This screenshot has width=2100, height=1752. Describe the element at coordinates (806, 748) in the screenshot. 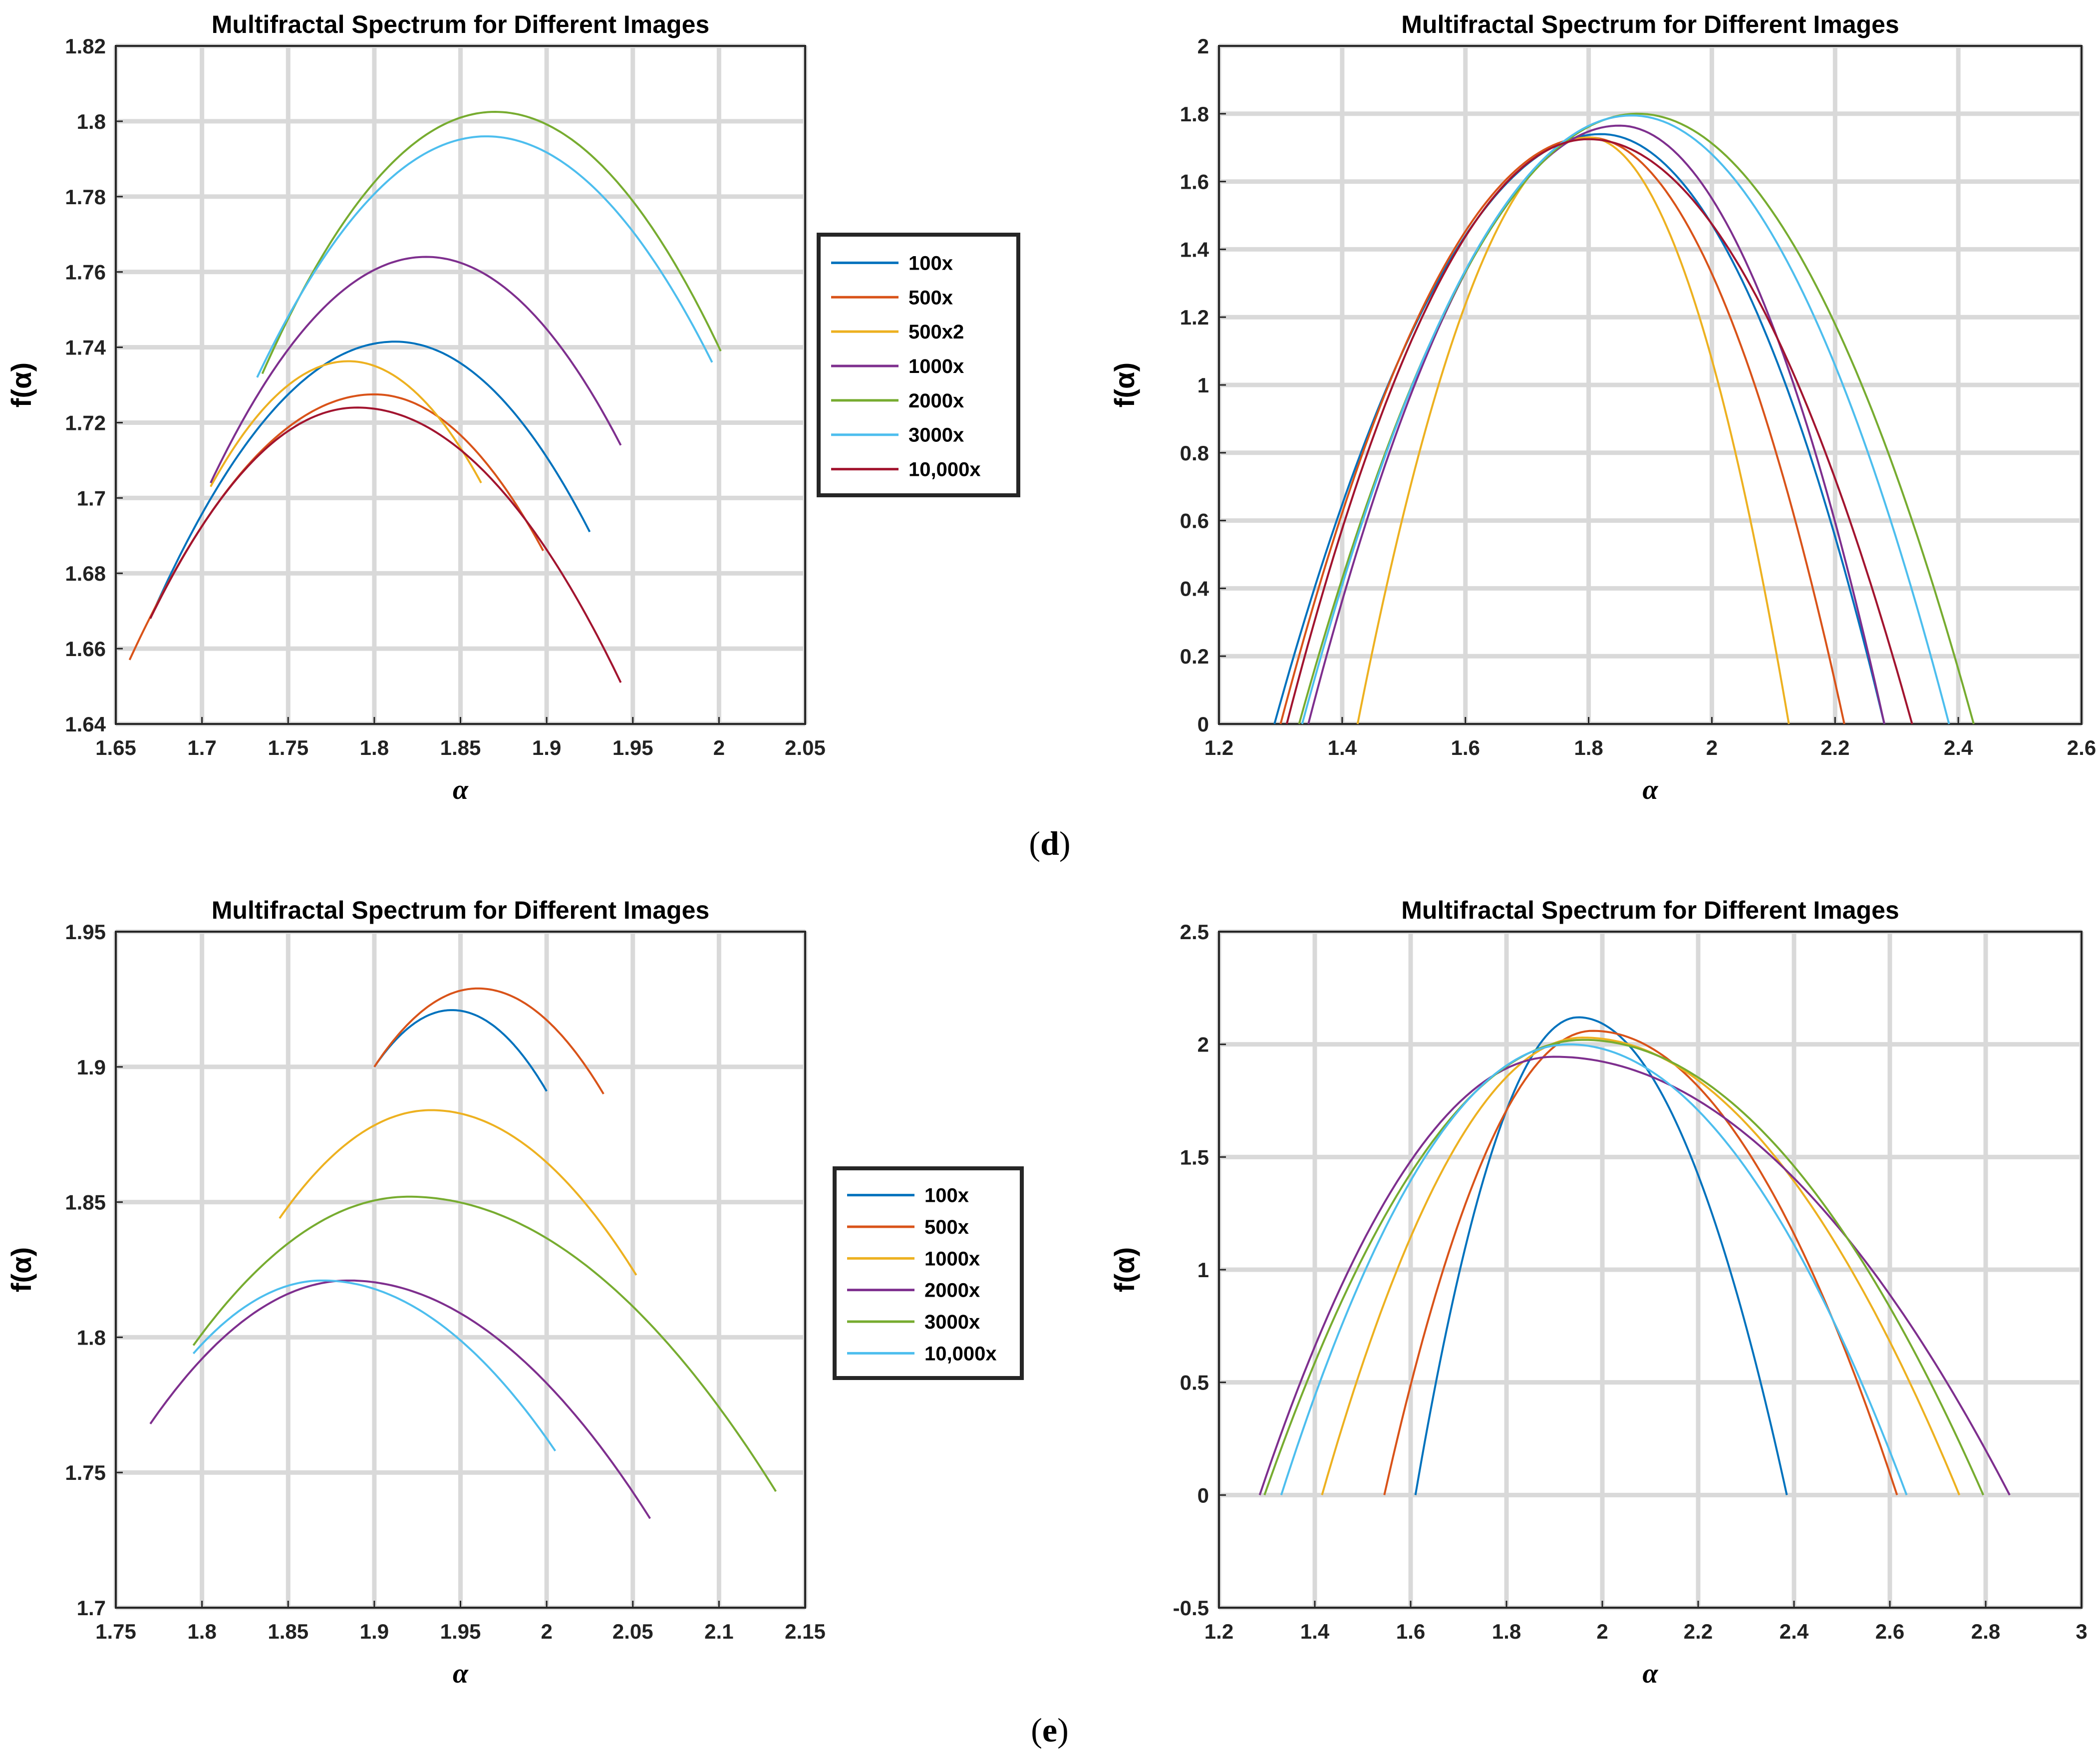

I see `x-tick-label: 2.05` at that location.